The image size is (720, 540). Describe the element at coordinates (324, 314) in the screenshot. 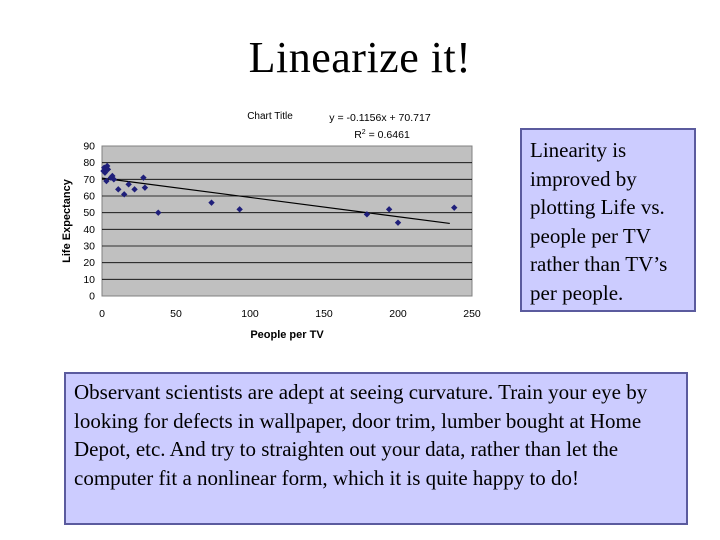

I see `x-tick-label: 150` at that location.